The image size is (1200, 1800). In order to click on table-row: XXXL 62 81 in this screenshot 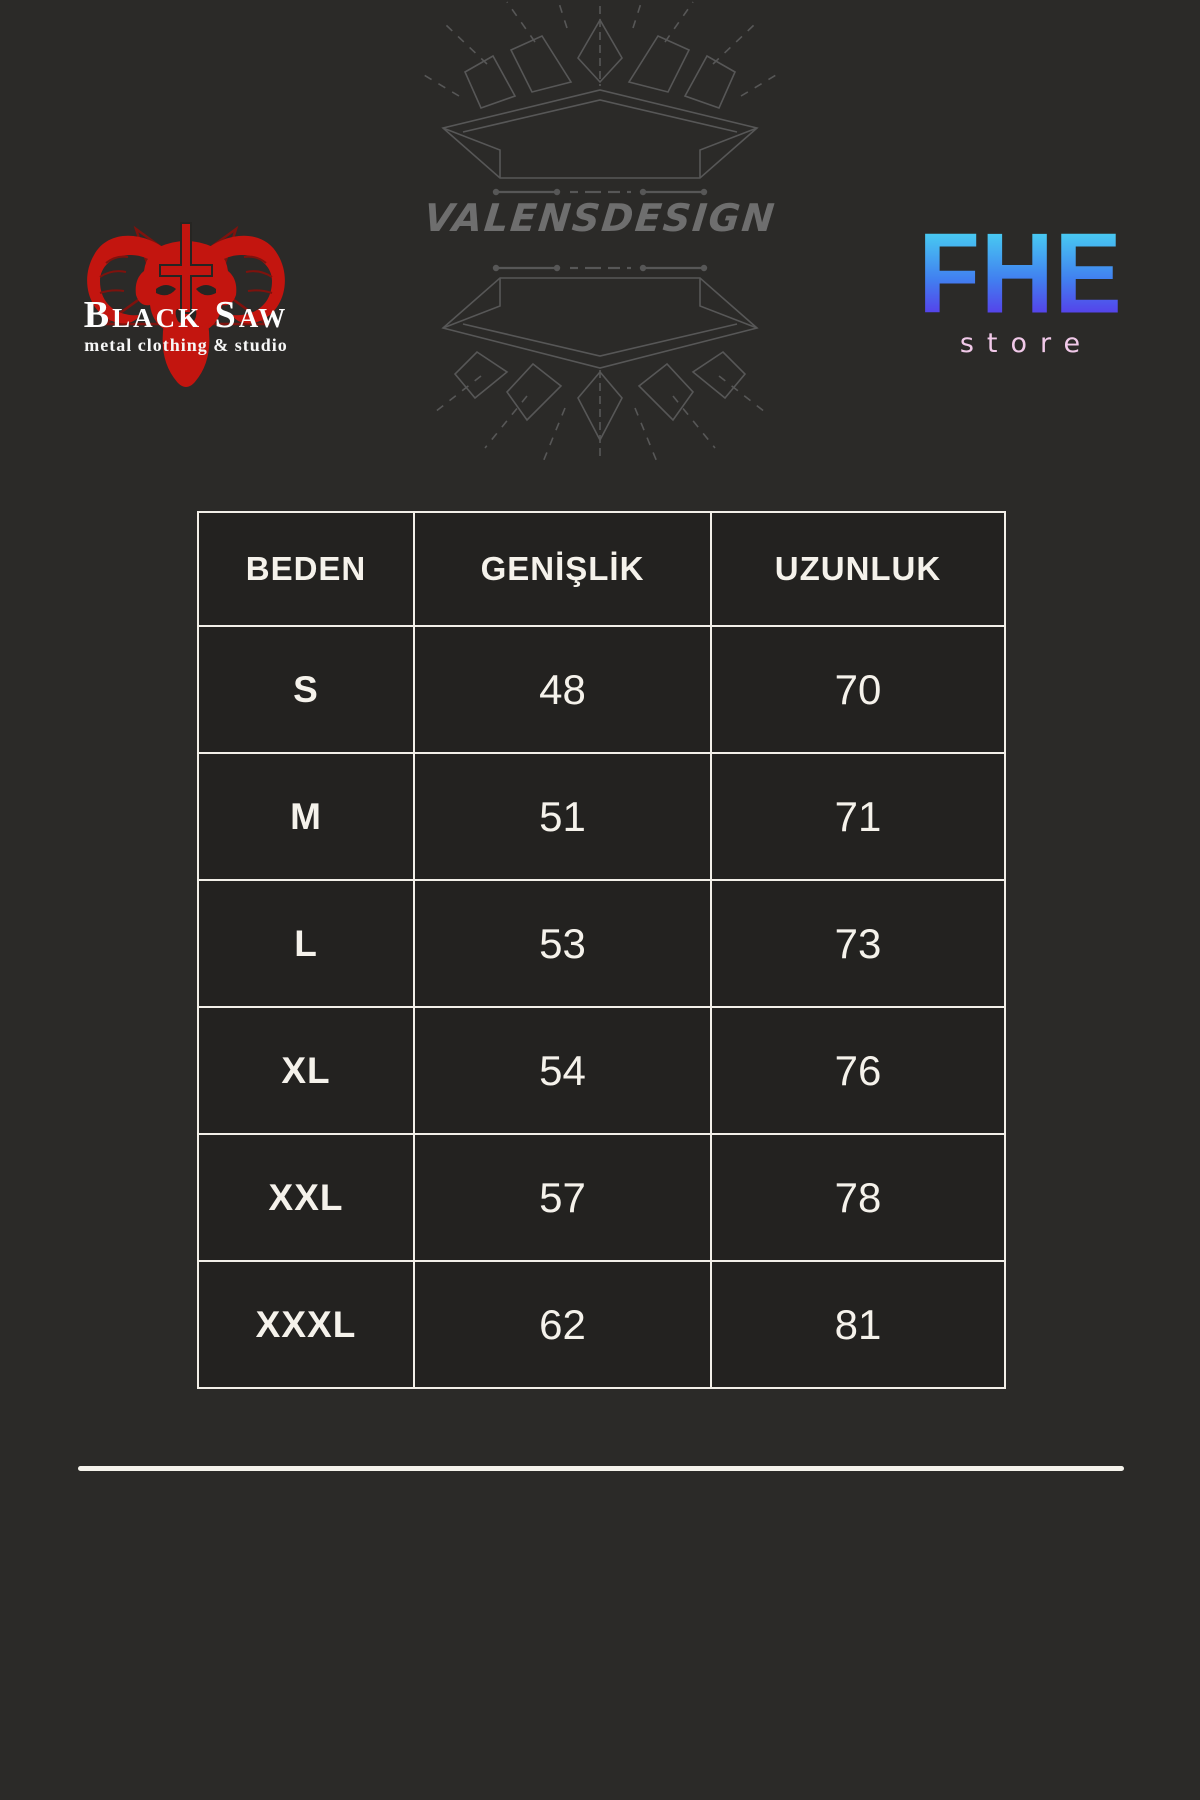, I will do `click(601, 1324)`.